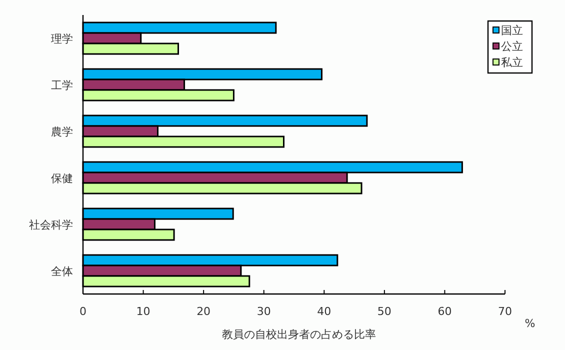  I want to click on x-tick-label: 0, so click(83, 311).